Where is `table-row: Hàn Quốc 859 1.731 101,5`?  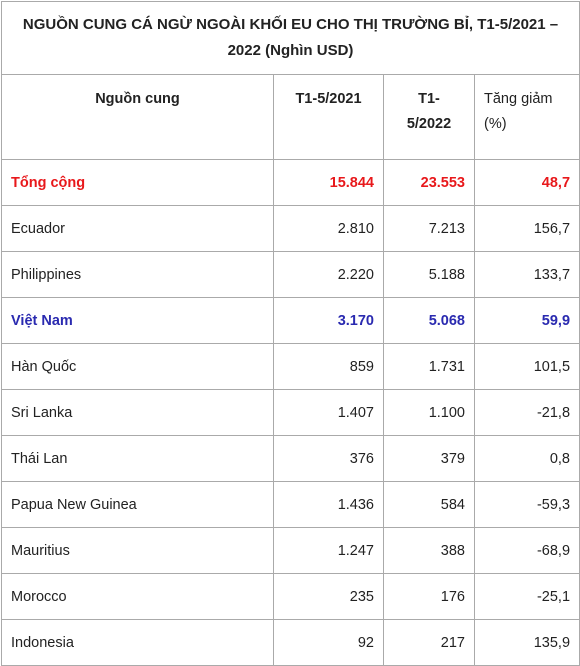
table-row: Hàn Quốc 859 1.731 101,5 is located at coordinates (290, 366).